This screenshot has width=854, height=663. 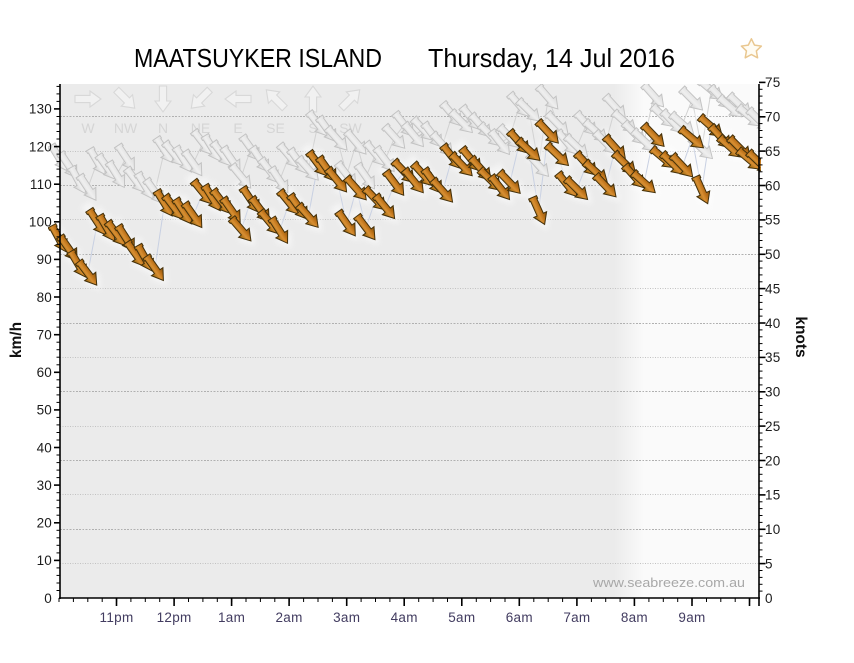 What do you see at coordinates (519, 617) in the screenshot?
I see `svg-text: 6am` at bounding box center [519, 617].